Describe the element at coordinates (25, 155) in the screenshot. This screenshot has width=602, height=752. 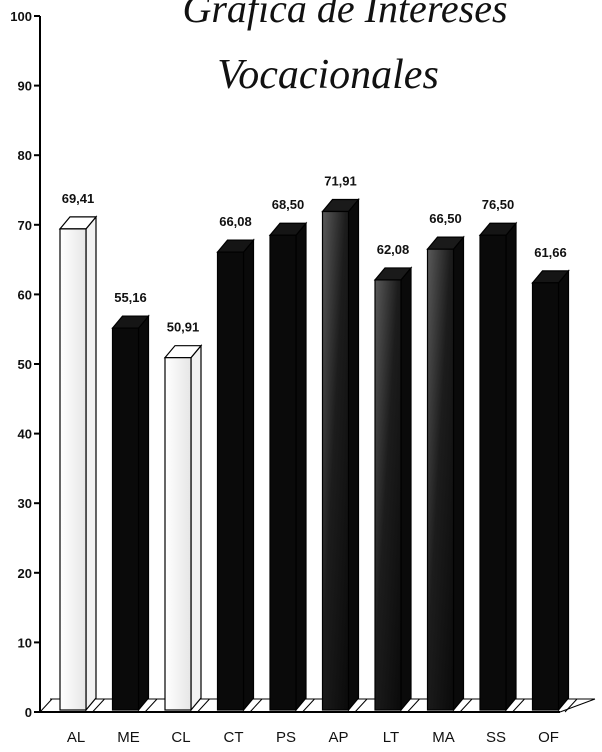
I see `y-tick-label: 80` at that location.